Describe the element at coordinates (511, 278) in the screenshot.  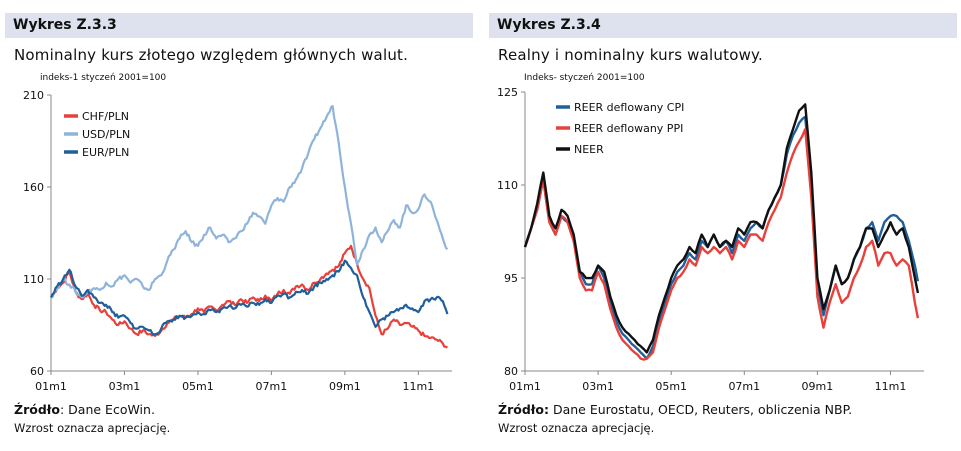
I see `y-tick-label: 95` at that location.